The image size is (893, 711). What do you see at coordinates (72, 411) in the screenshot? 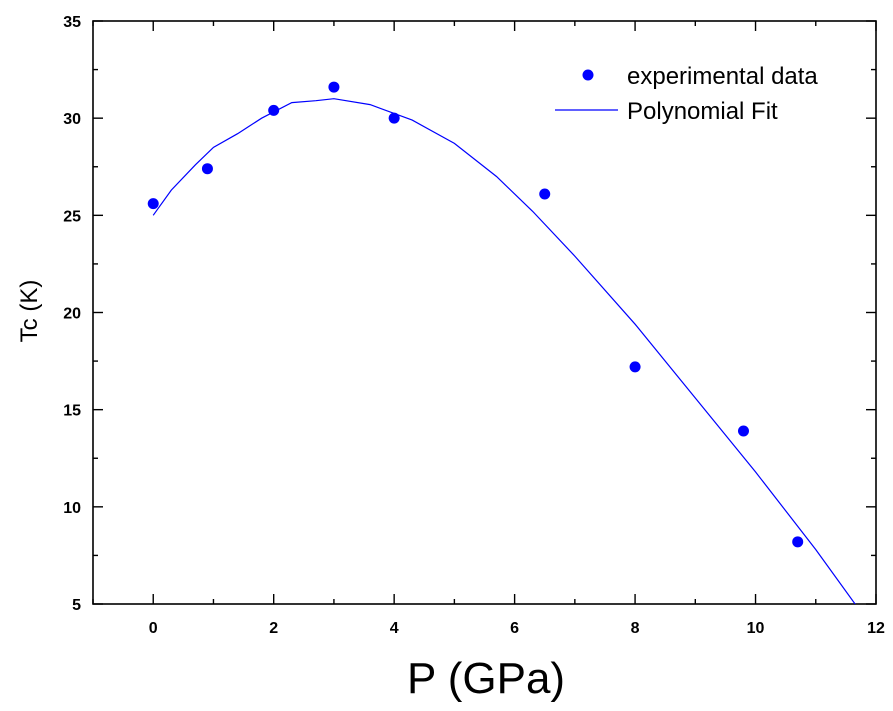
I see `y-tick-label: 15` at bounding box center [72, 411].